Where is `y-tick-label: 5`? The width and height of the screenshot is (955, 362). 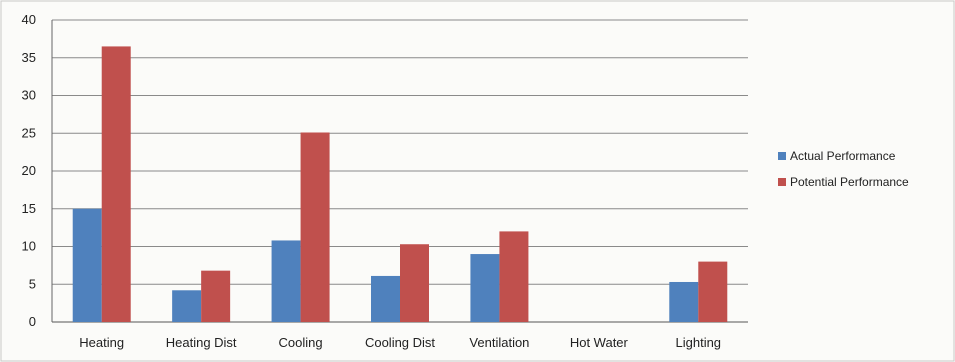
y-tick-label: 5 is located at coordinates (32, 283).